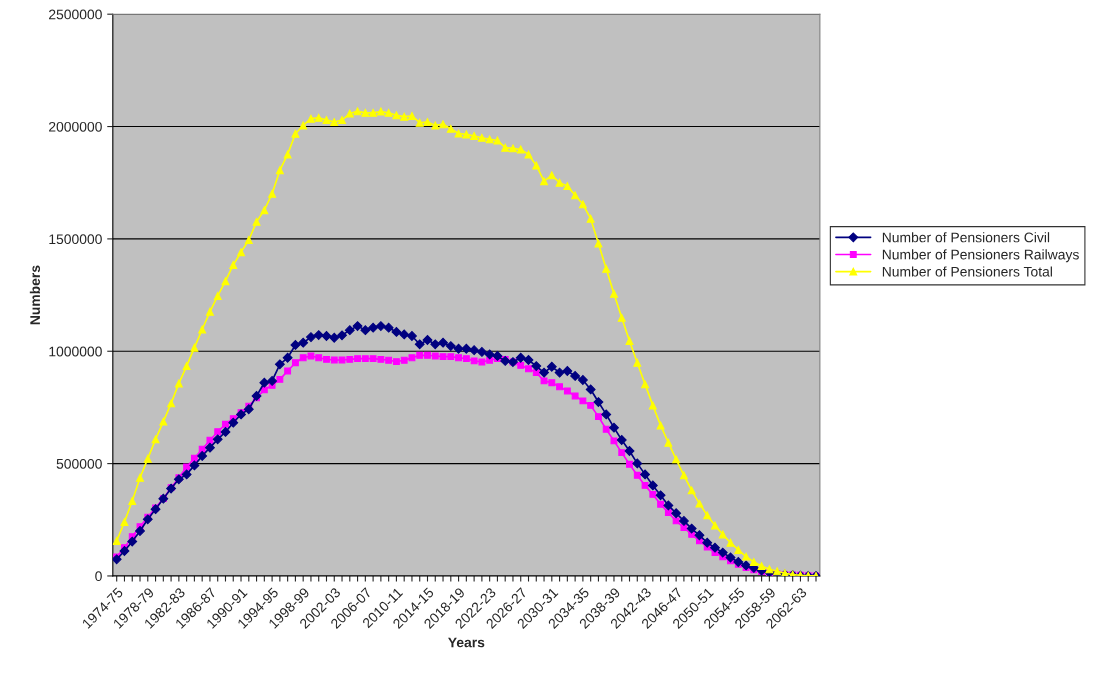 The image size is (1117, 676). What do you see at coordinates (98, 576) in the screenshot?
I see `y-tick-label: 0` at bounding box center [98, 576].